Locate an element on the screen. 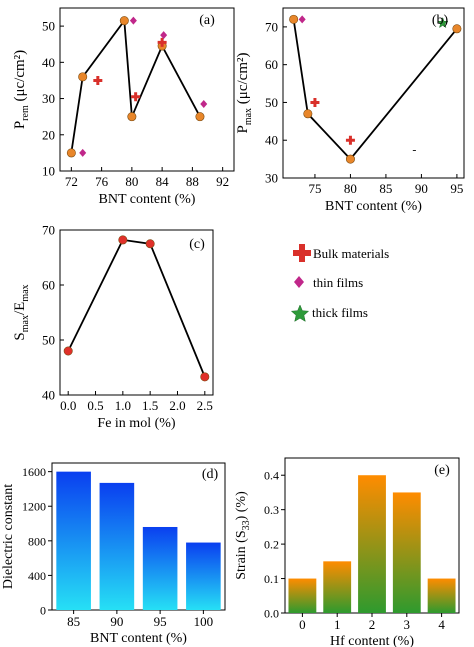 Image resolution: width=474 pixels, height=647 pixels. panel-label: (a) is located at coordinates (207, 20).